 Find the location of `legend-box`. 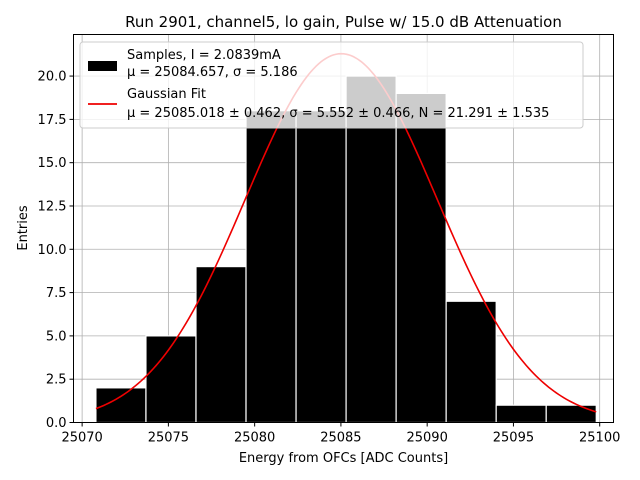

legend-box is located at coordinates (331, 85).